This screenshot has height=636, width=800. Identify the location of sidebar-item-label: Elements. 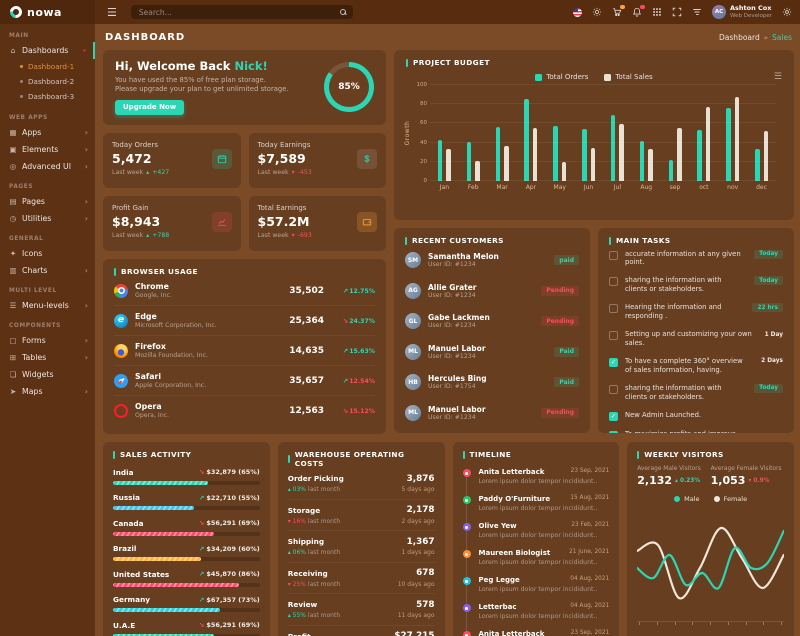
(40, 149).